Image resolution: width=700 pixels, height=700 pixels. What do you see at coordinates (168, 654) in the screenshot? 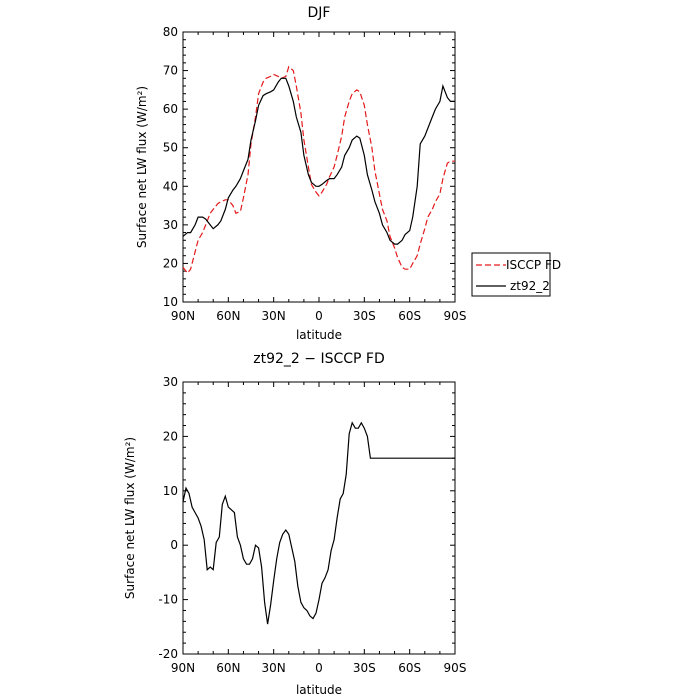
I see `y-tick-label: -20` at bounding box center [168, 654].